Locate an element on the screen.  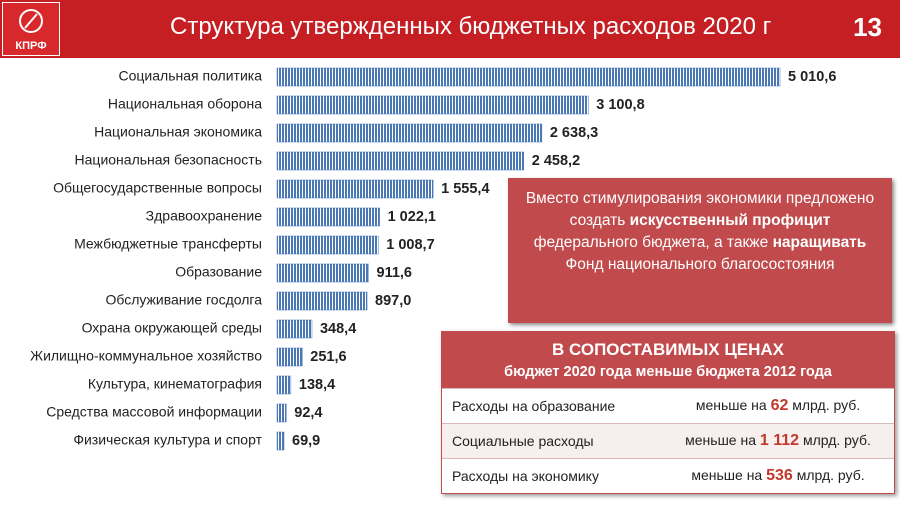
page-number: 13 is located at coordinates (867, 27).